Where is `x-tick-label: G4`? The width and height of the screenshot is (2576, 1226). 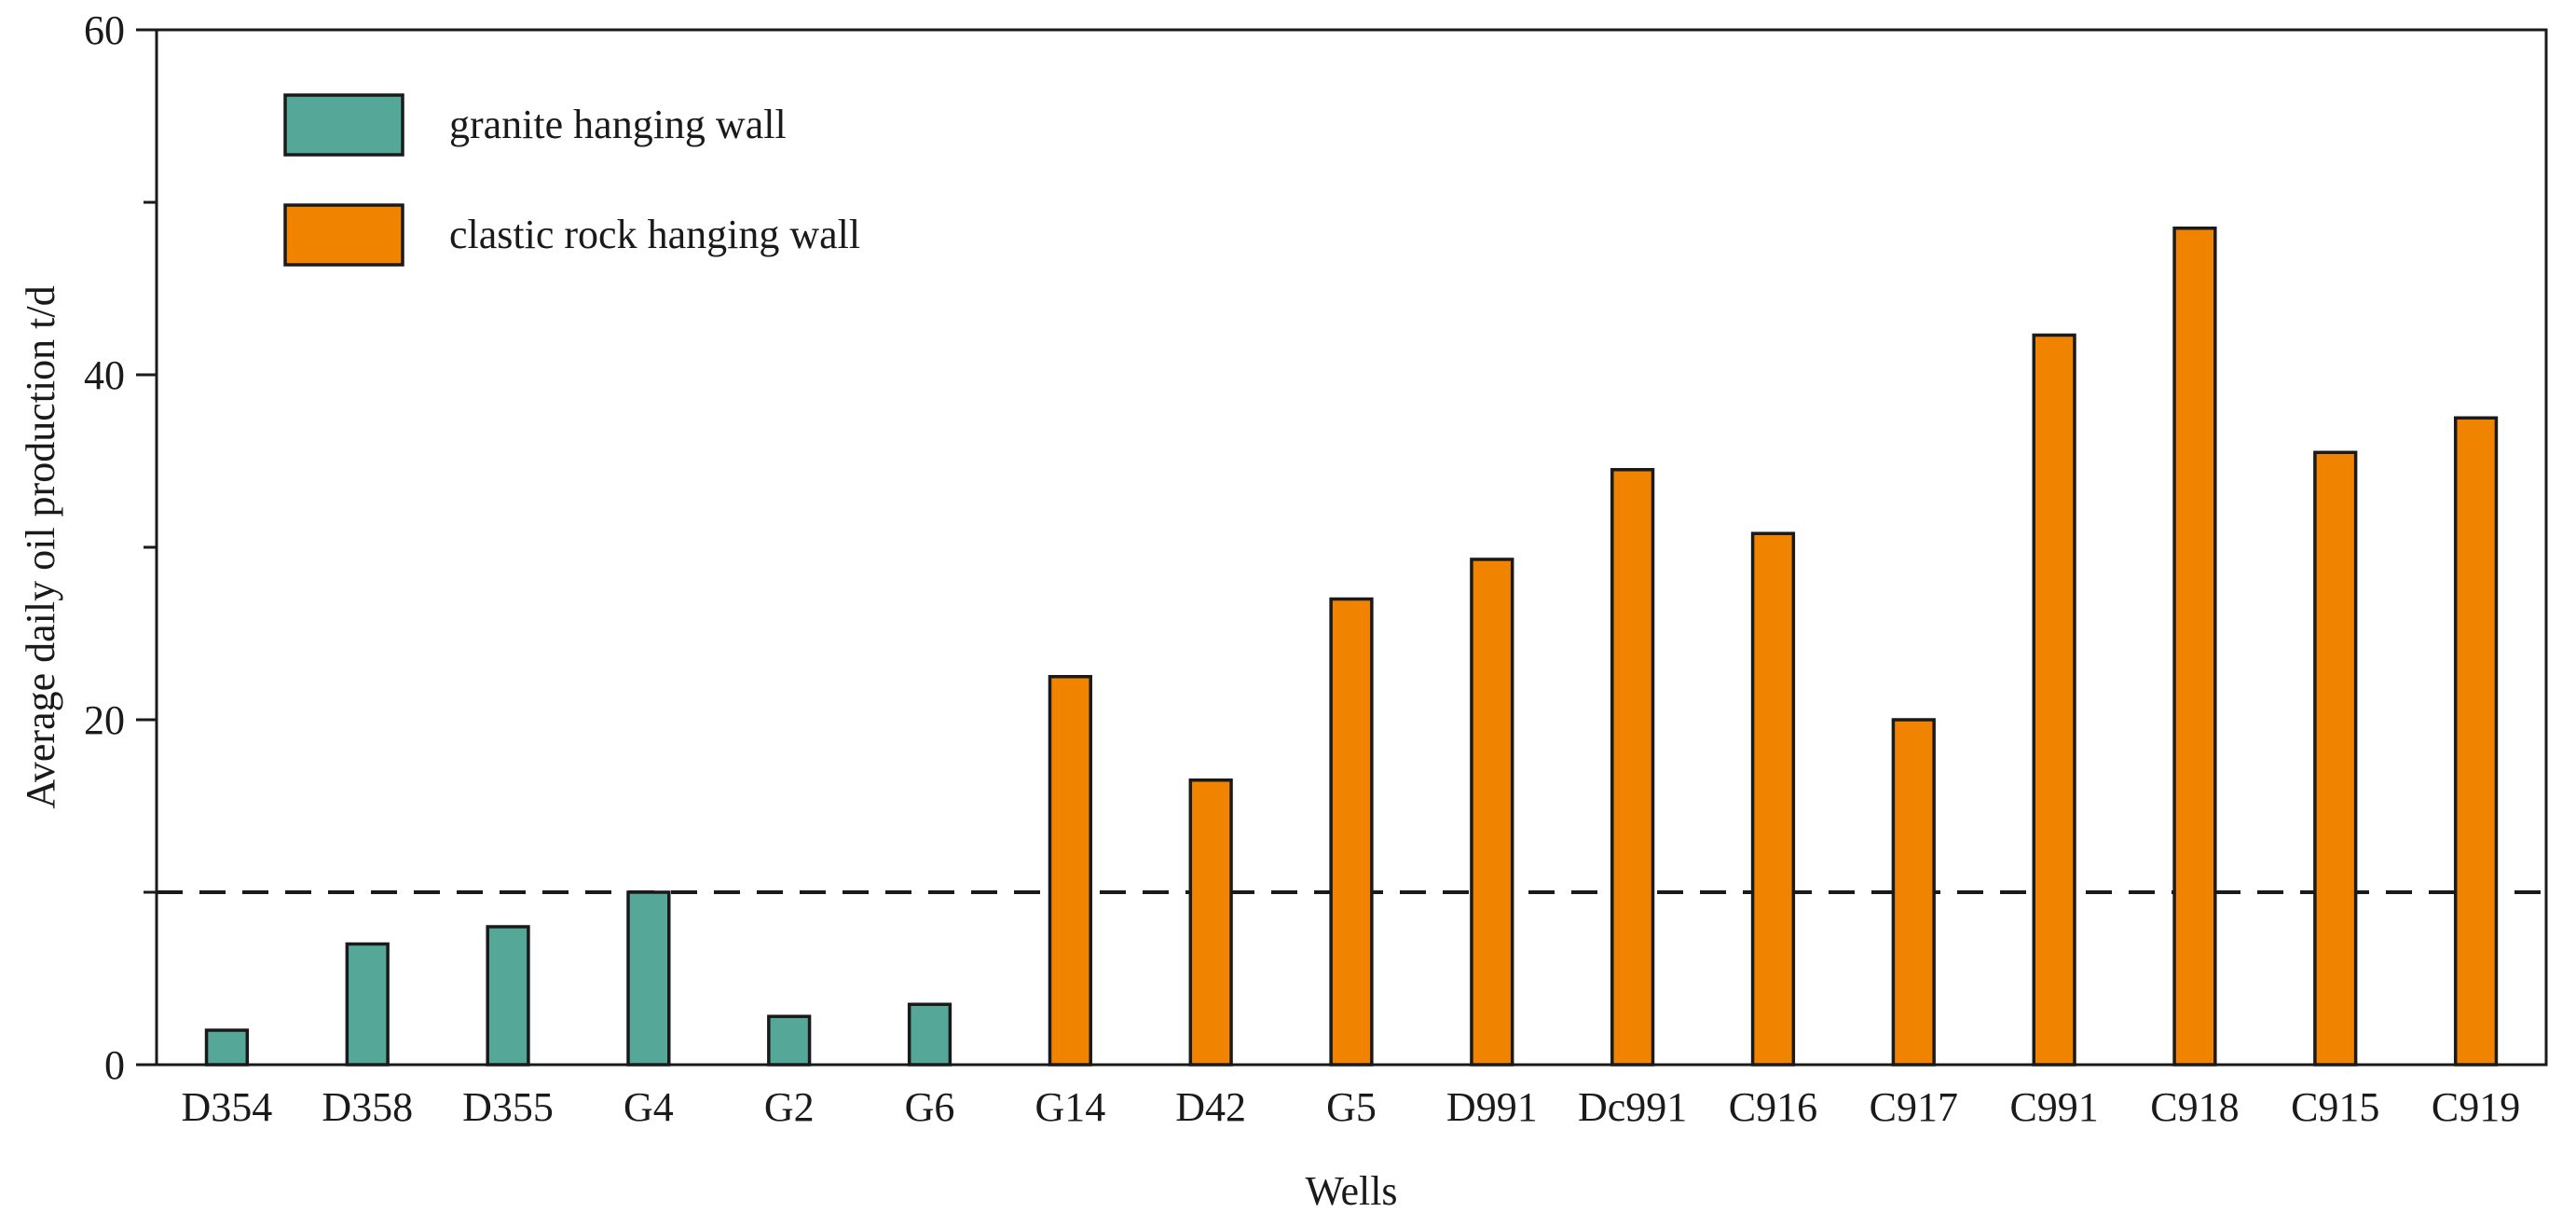 x-tick-label: G4 is located at coordinates (648, 1107).